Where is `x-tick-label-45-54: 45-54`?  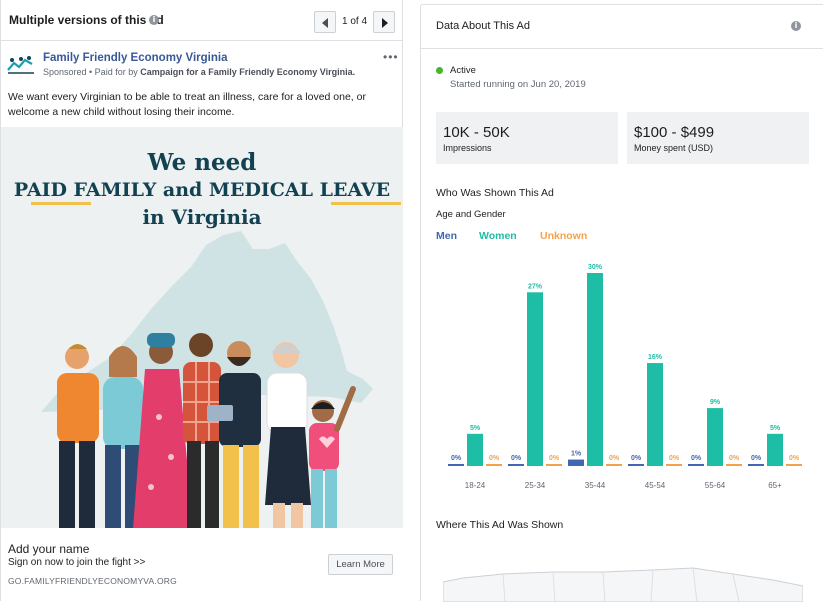 x-tick-label-45-54: 45-54 is located at coordinates (655, 485).